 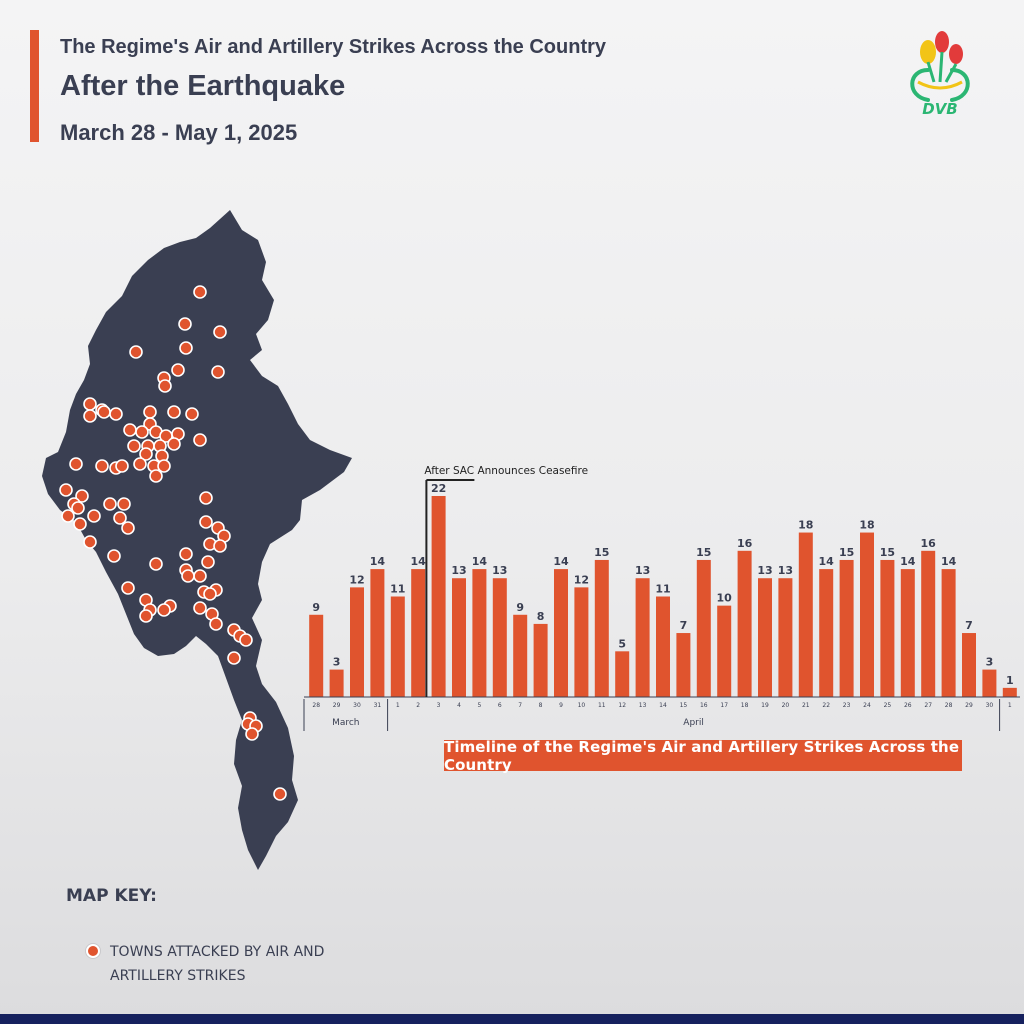 What do you see at coordinates (693, 723) in the screenshot?
I see `month-label: April` at bounding box center [693, 723].